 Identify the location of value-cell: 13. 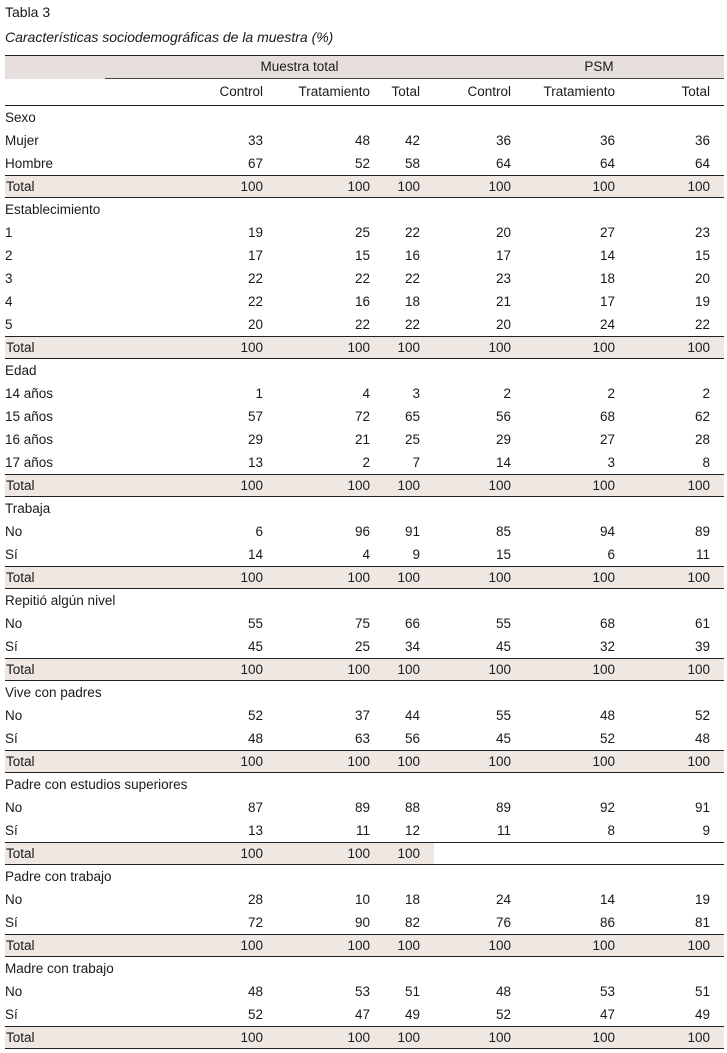
(255, 462).